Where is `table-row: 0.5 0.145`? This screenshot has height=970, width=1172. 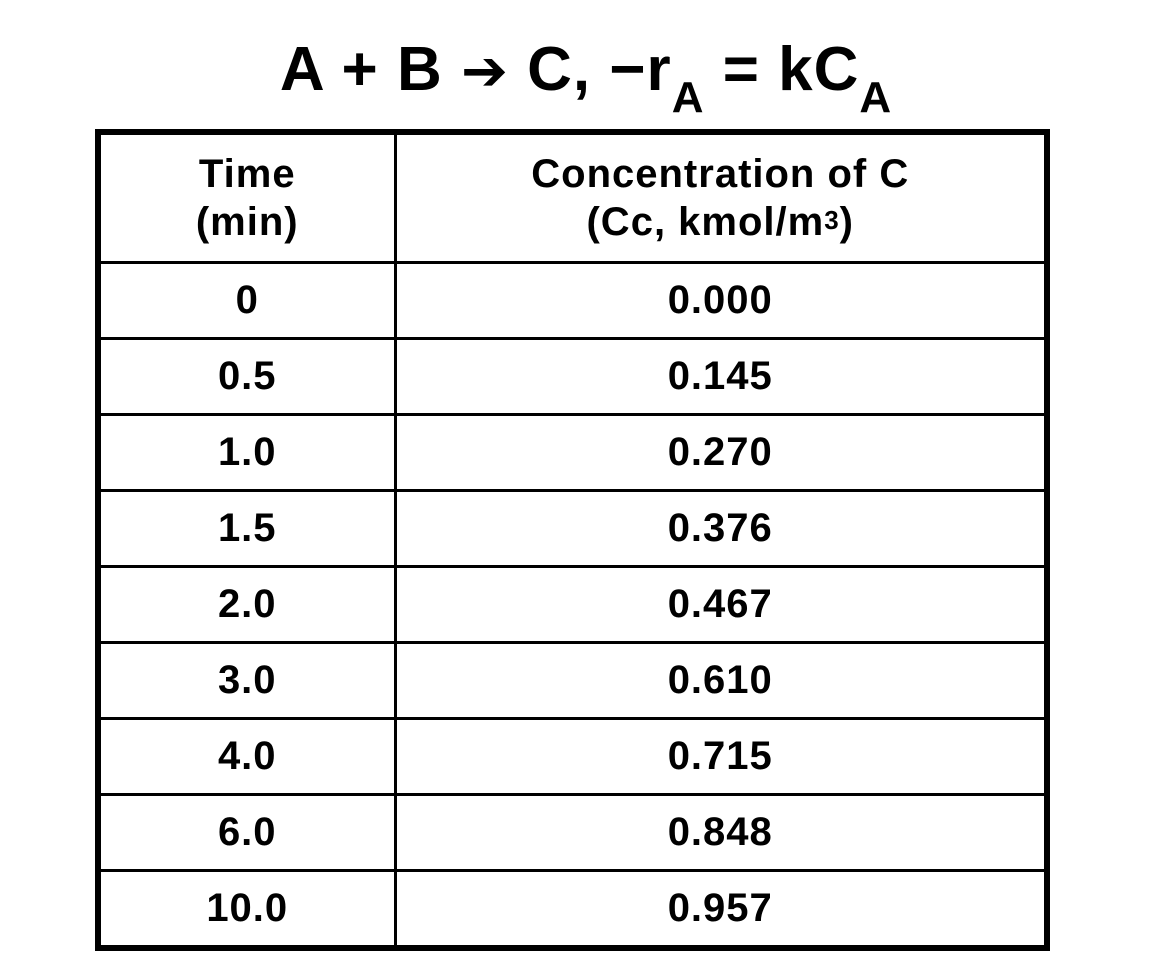 table-row: 0.5 0.145 is located at coordinates (572, 376).